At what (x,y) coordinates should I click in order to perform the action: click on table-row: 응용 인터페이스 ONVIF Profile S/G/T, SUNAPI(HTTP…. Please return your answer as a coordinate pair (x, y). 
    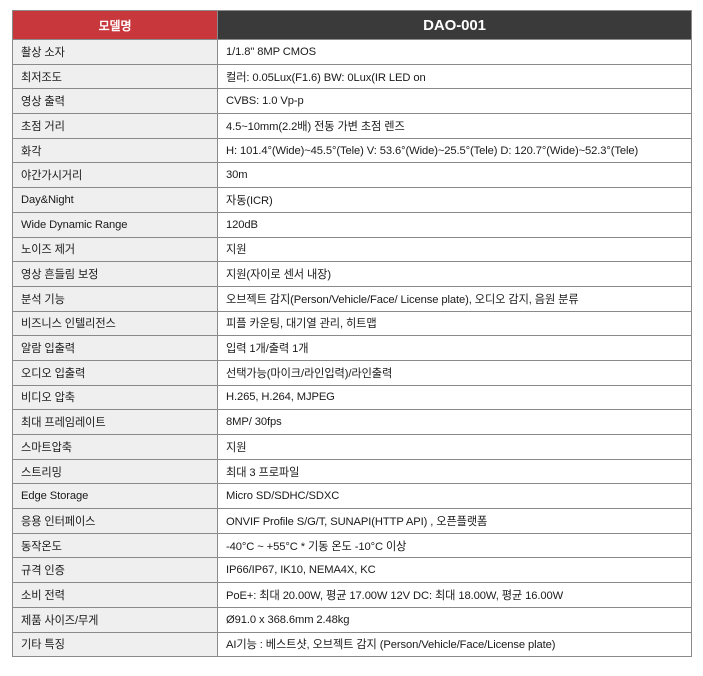
    Looking at the image, I should click on (352, 521).